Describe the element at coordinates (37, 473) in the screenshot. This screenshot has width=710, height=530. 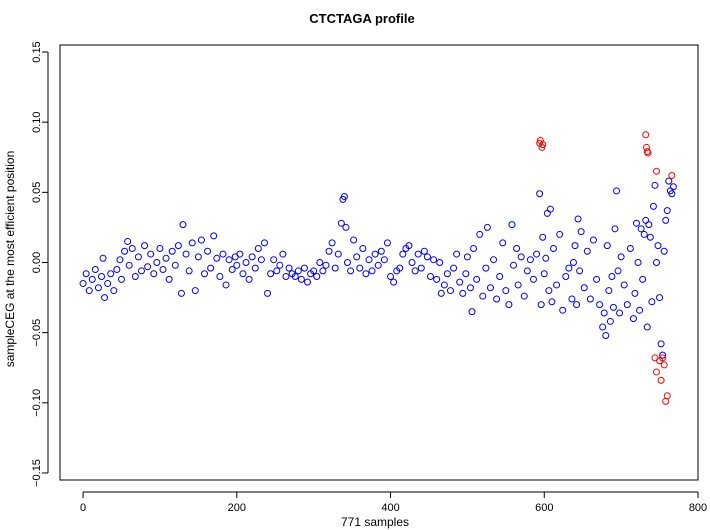
I see `y-tick-label: −0.15` at that location.